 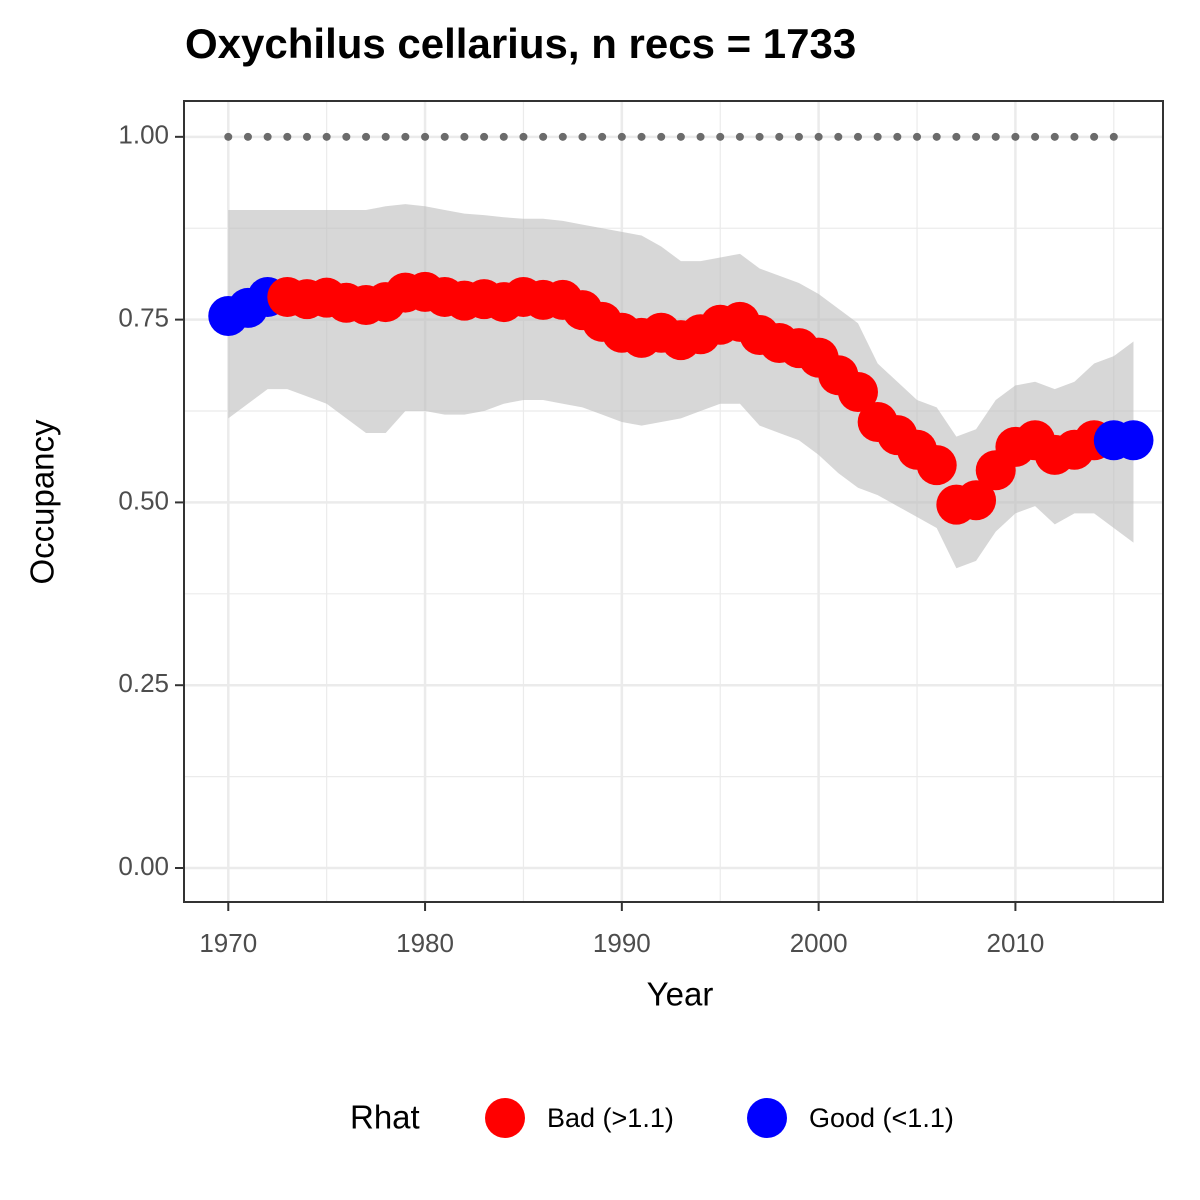 What do you see at coordinates (42, 502) in the screenshot?
I see `y-axis-label: Occupancy` at bounding box center [42, 502].